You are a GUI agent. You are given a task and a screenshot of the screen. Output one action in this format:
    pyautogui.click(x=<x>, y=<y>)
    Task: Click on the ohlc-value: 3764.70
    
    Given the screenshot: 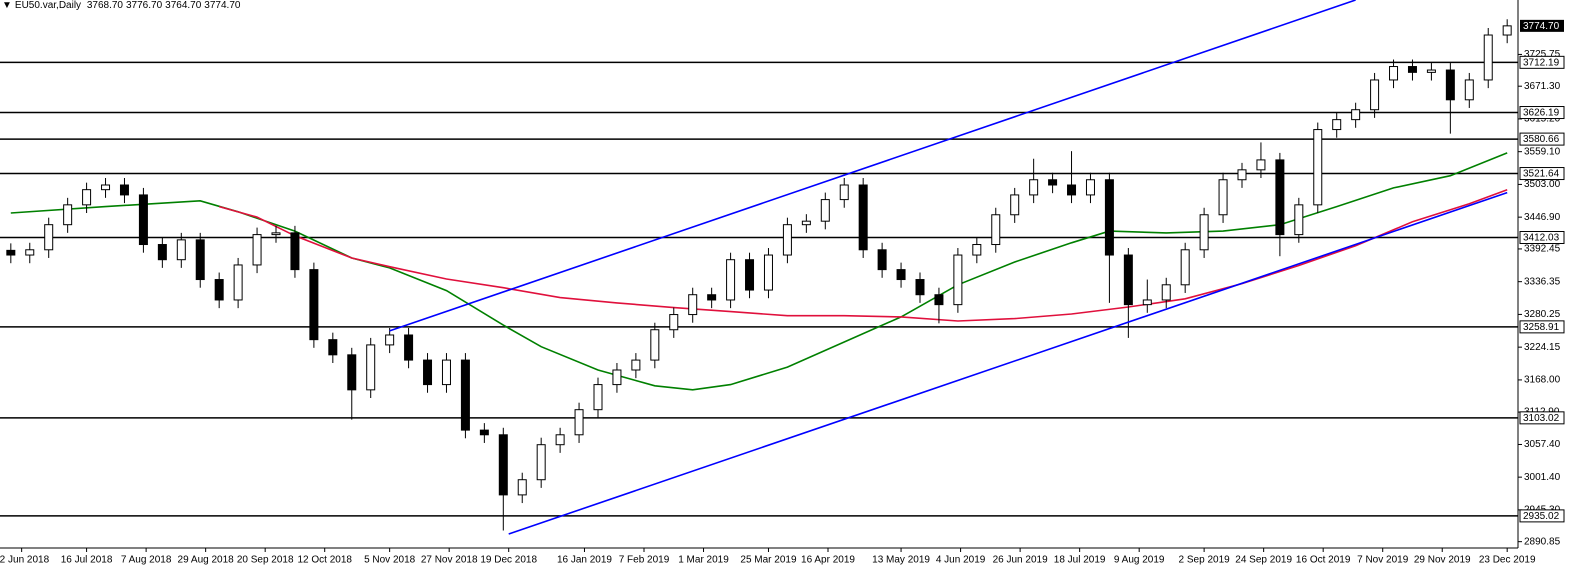 What is the action you would take?
    pyautogui.click(x=183, y=5)
    